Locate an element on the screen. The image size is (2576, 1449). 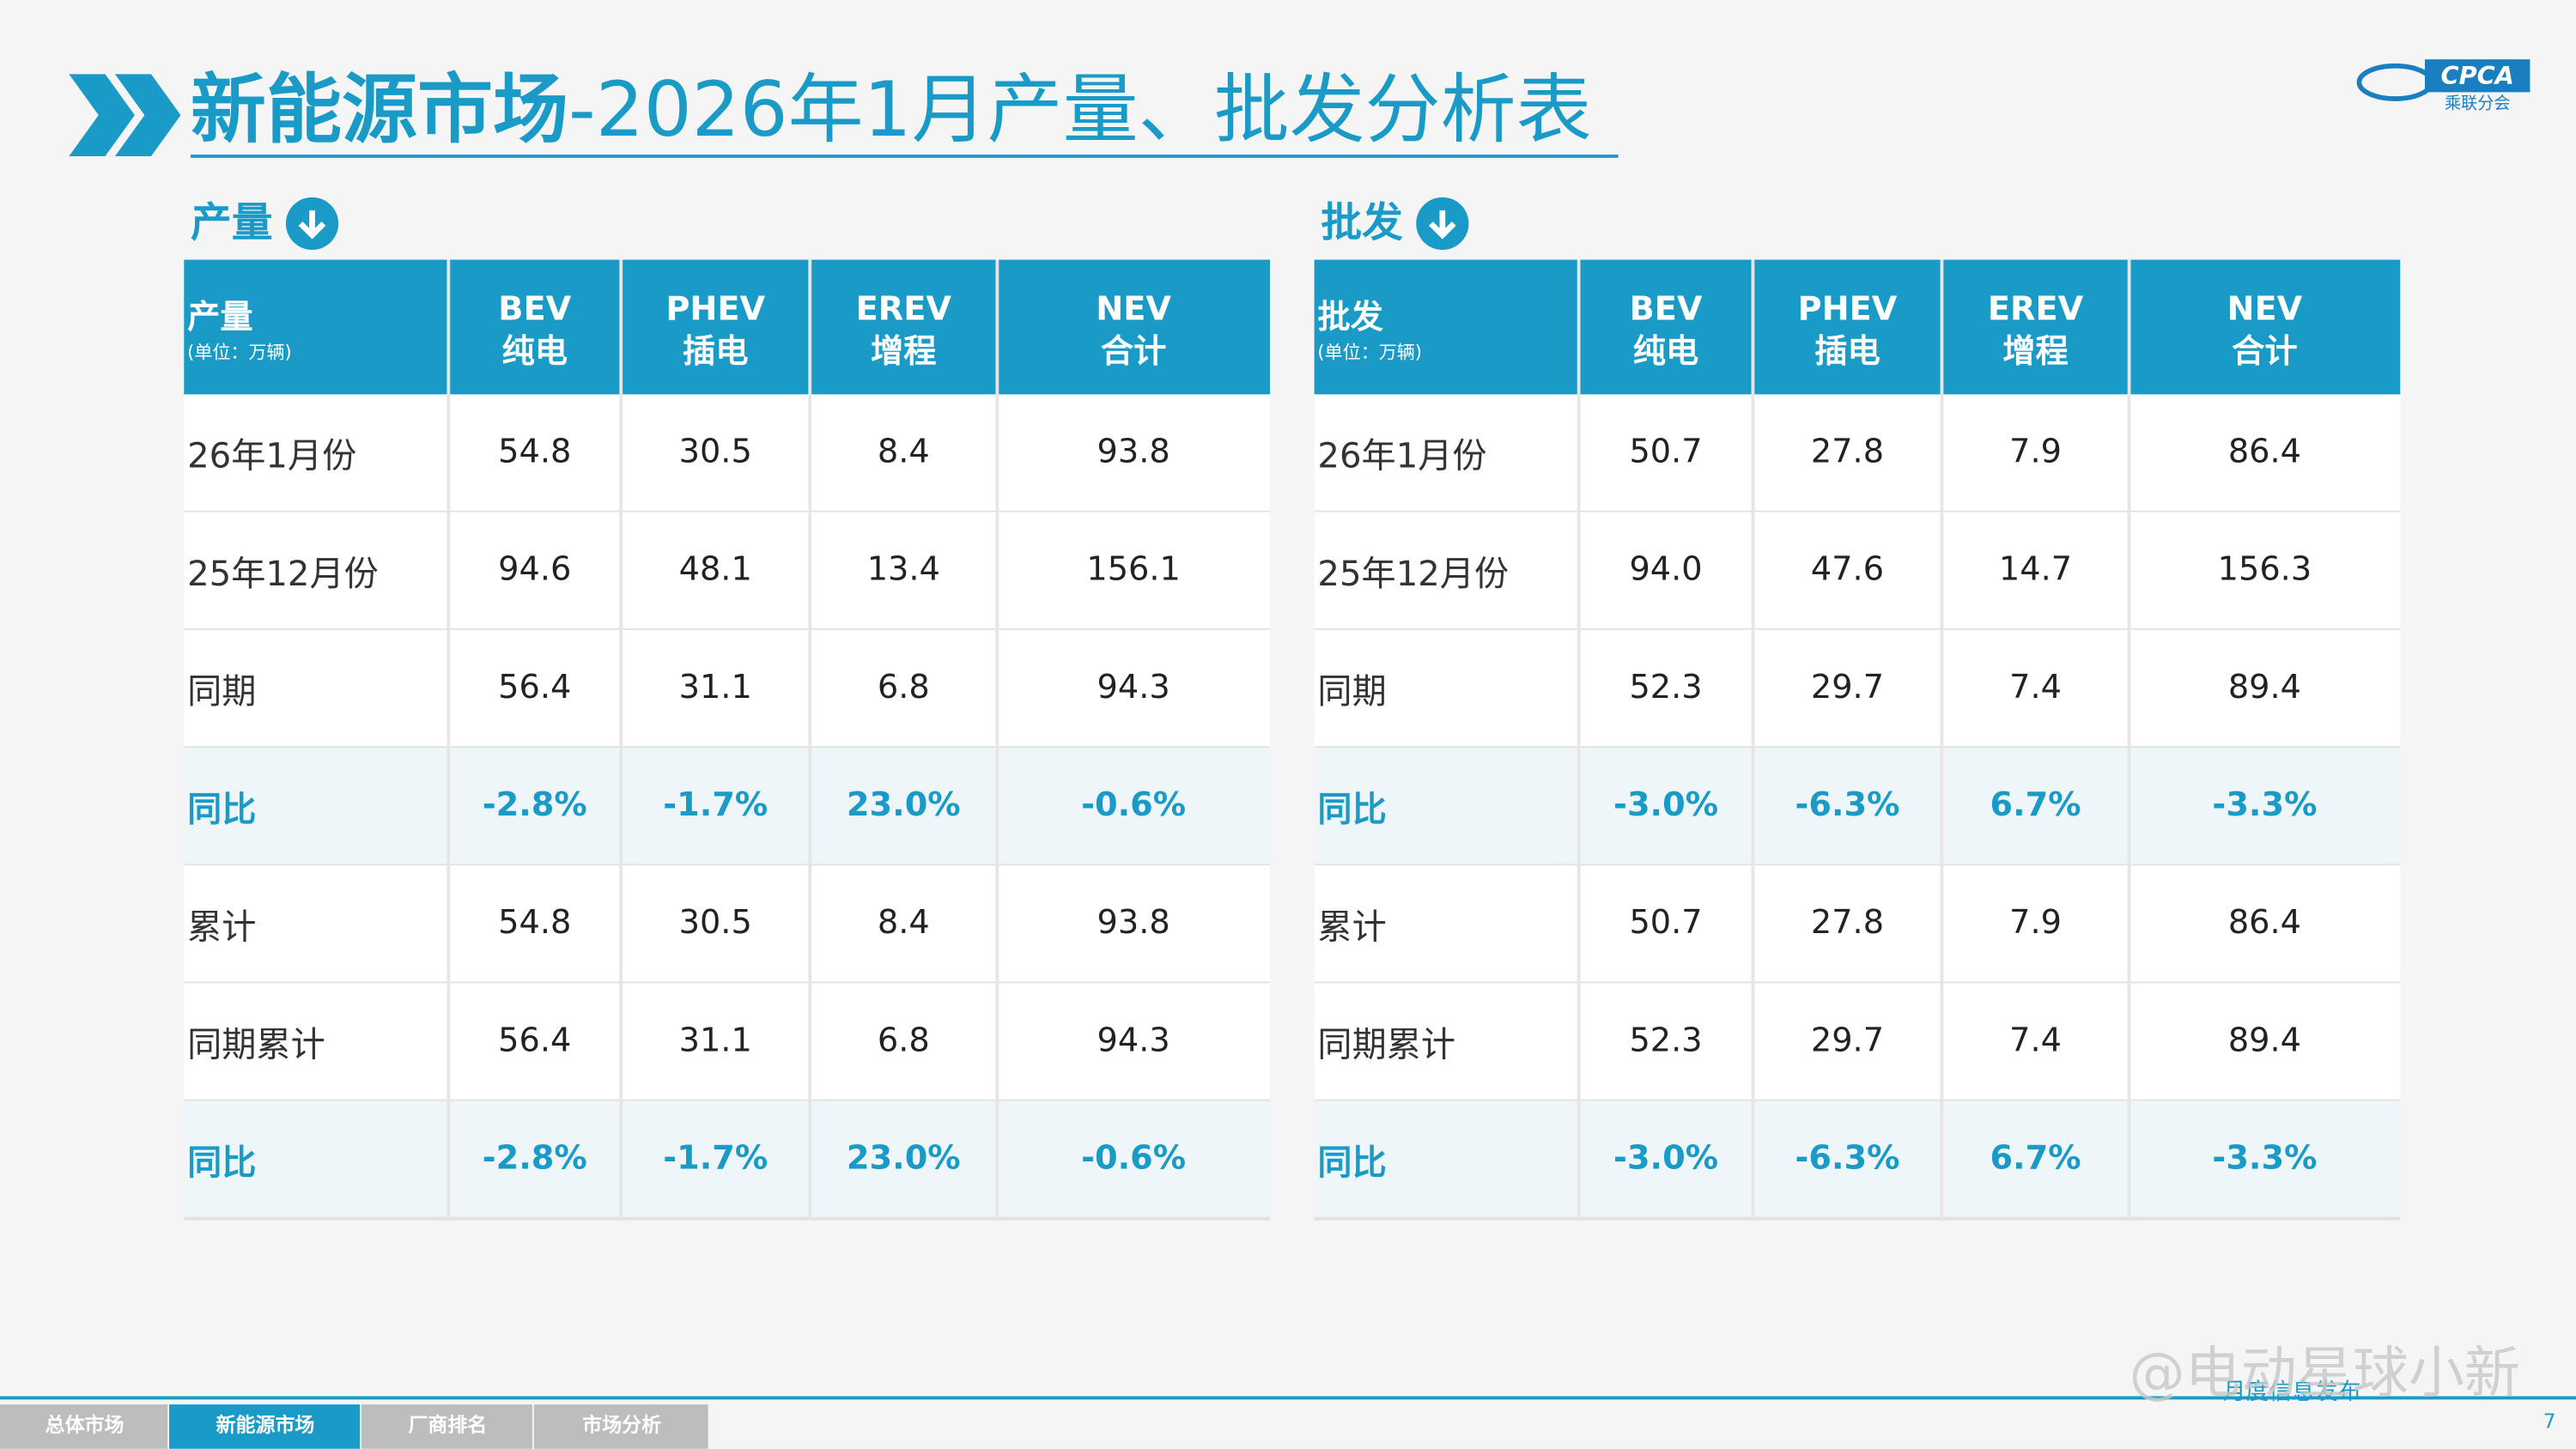
cell-value: 94.6 is located at coordinates (534, 569).